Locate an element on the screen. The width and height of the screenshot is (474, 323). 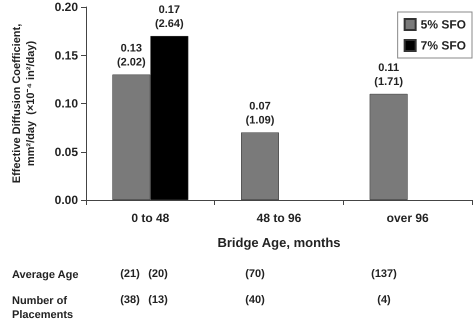
text: (13) is located at coordinates (158, 300).